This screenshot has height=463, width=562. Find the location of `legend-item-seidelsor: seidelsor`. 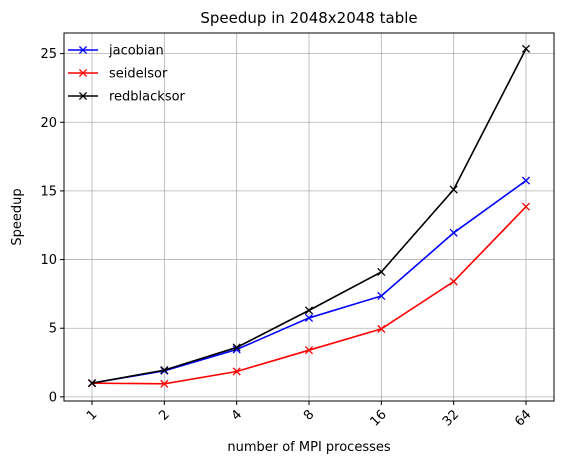

legend-item-seidelsor: seidelsor is located at coordinates (118, 74).